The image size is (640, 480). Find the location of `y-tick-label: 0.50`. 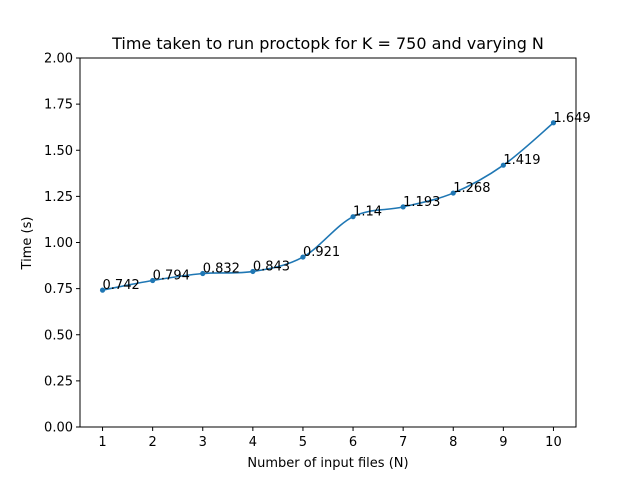

y-tick-label: 0.50 is located at coordinates (58, 335).